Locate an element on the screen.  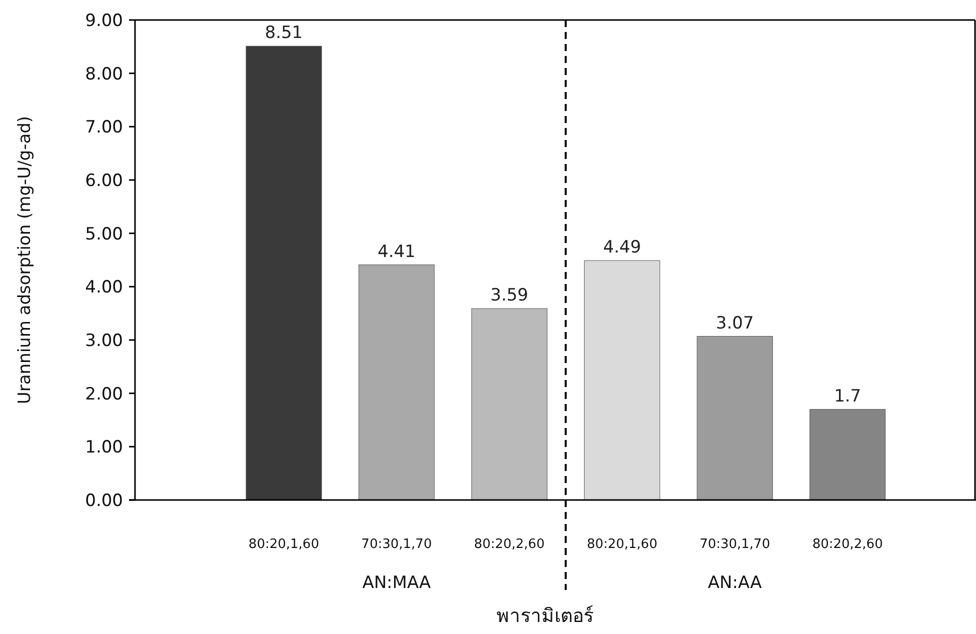
data-label: 3.59 is located at coordinates (509, 296).